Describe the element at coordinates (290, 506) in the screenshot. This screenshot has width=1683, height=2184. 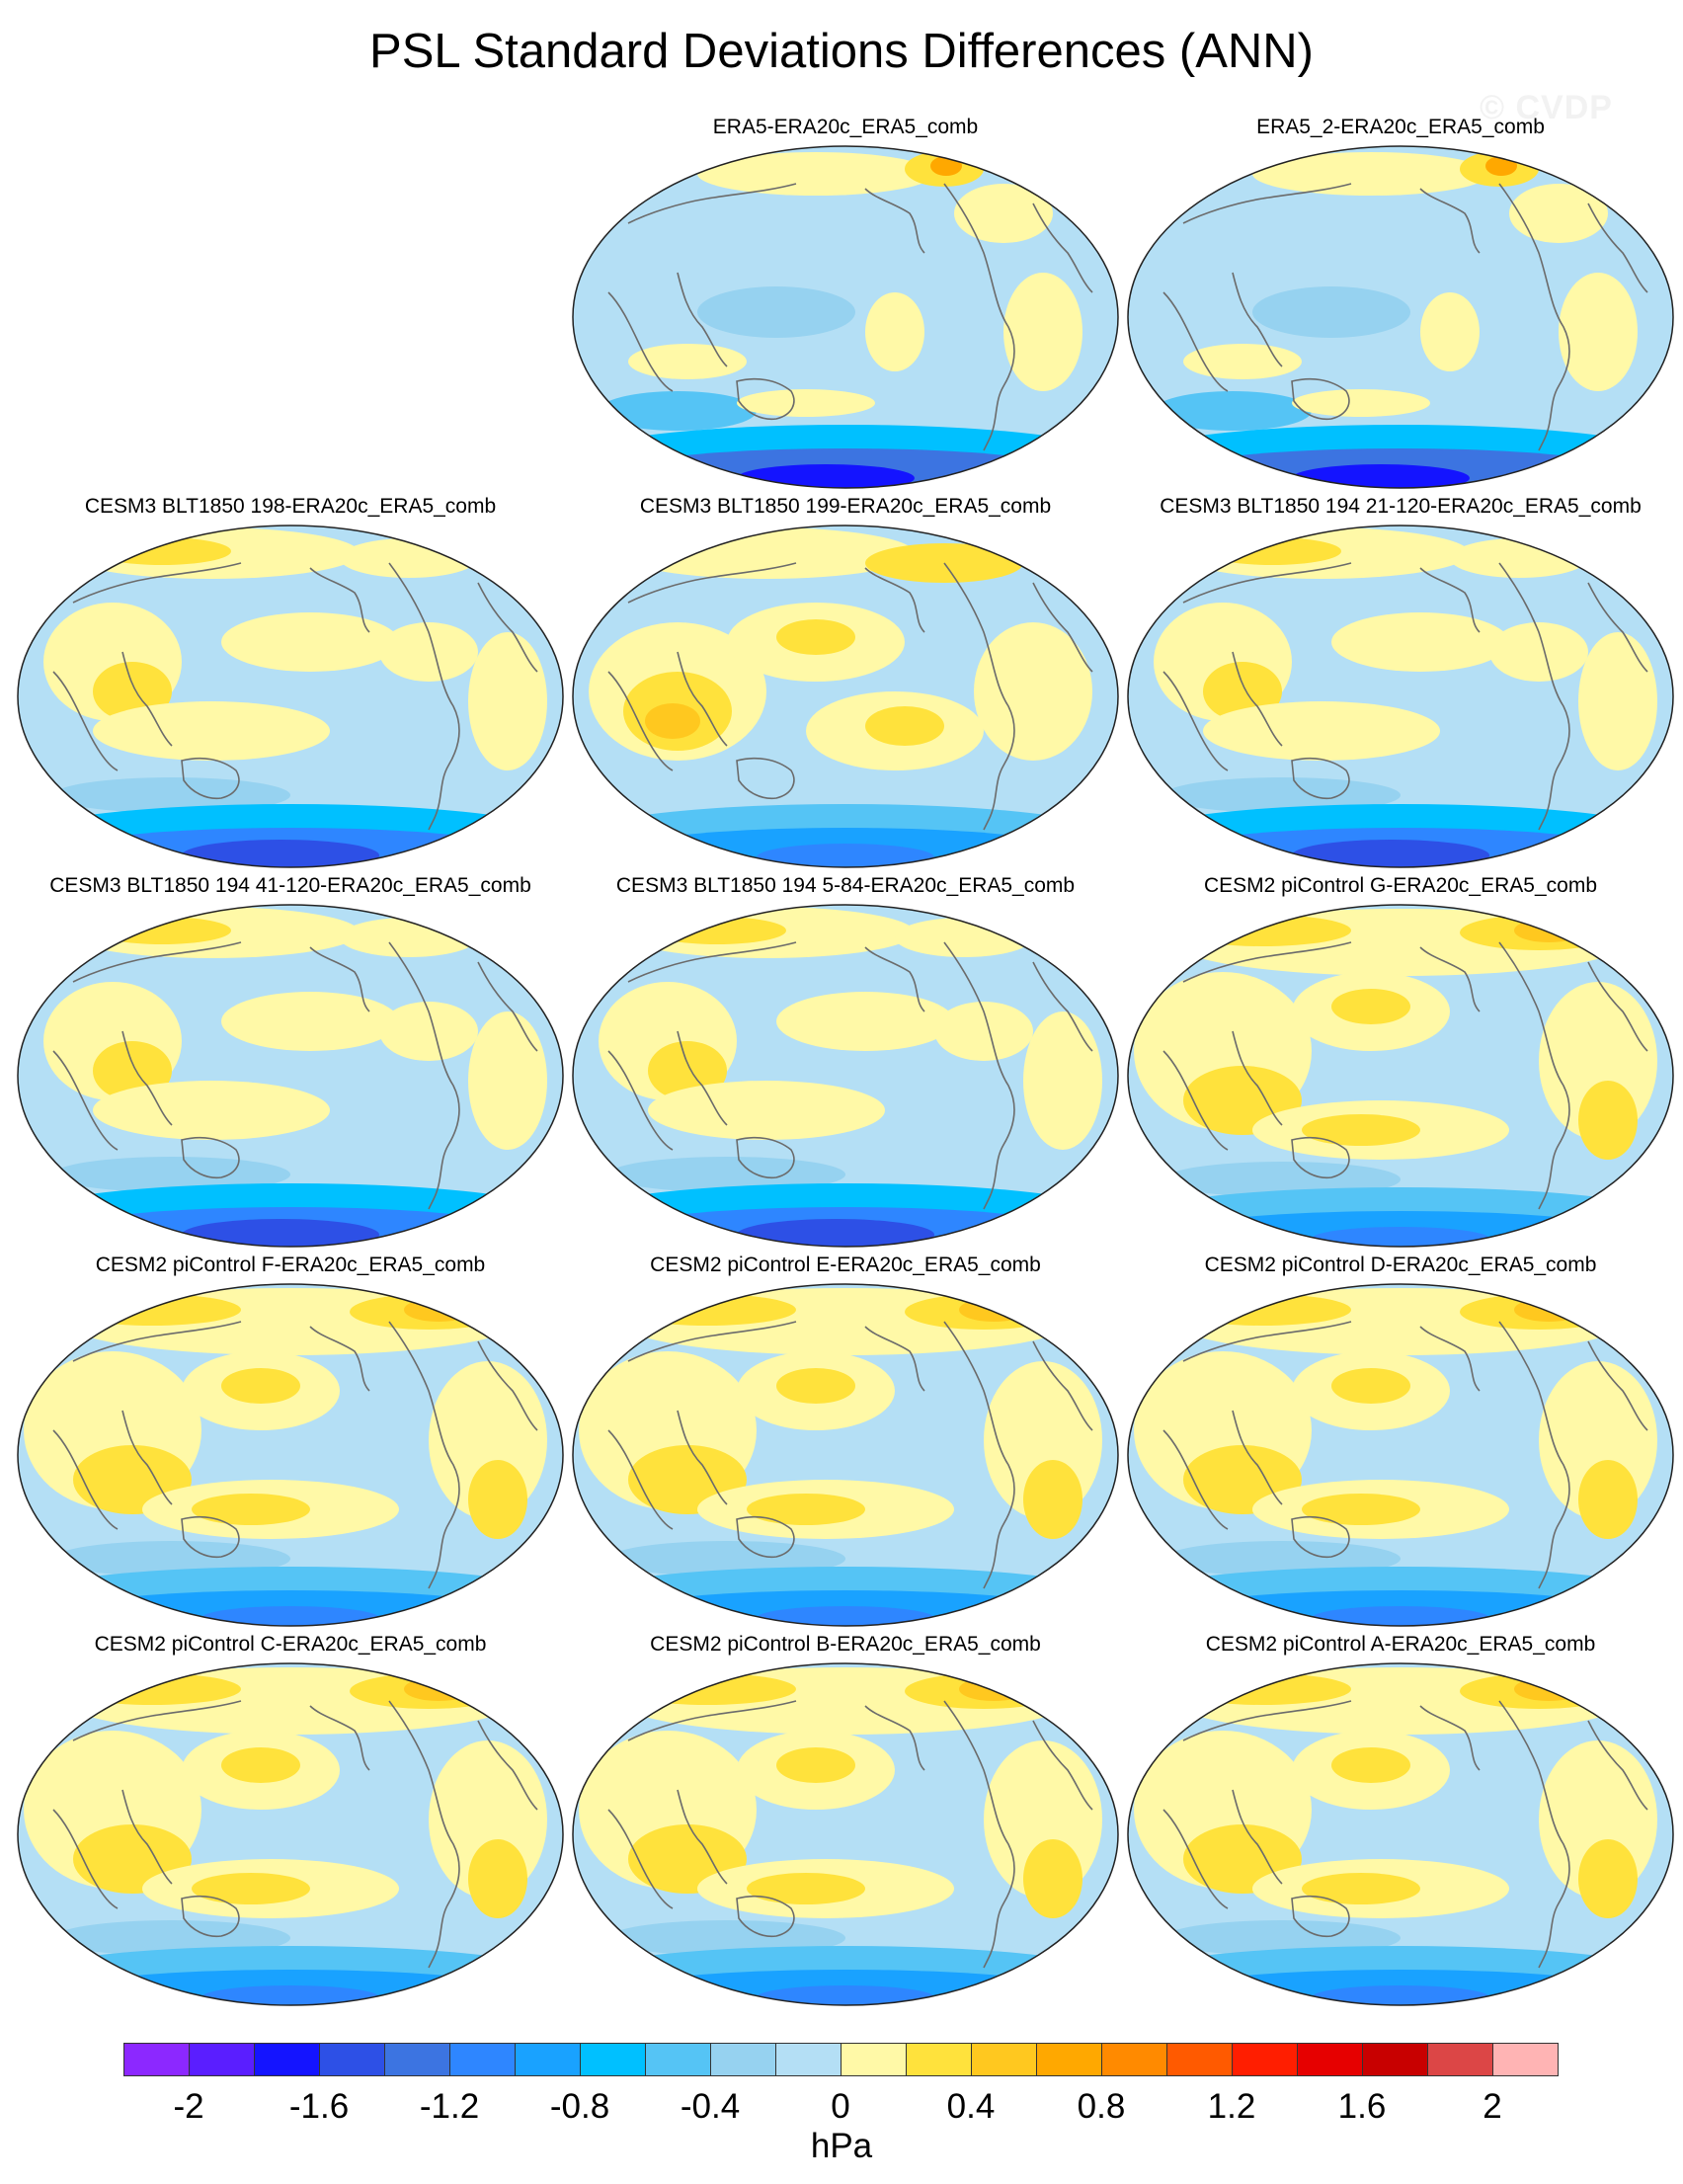
I see `panel-title: CESM3 BLT1850 198-ERA20c_ERA5_comb` at that location.